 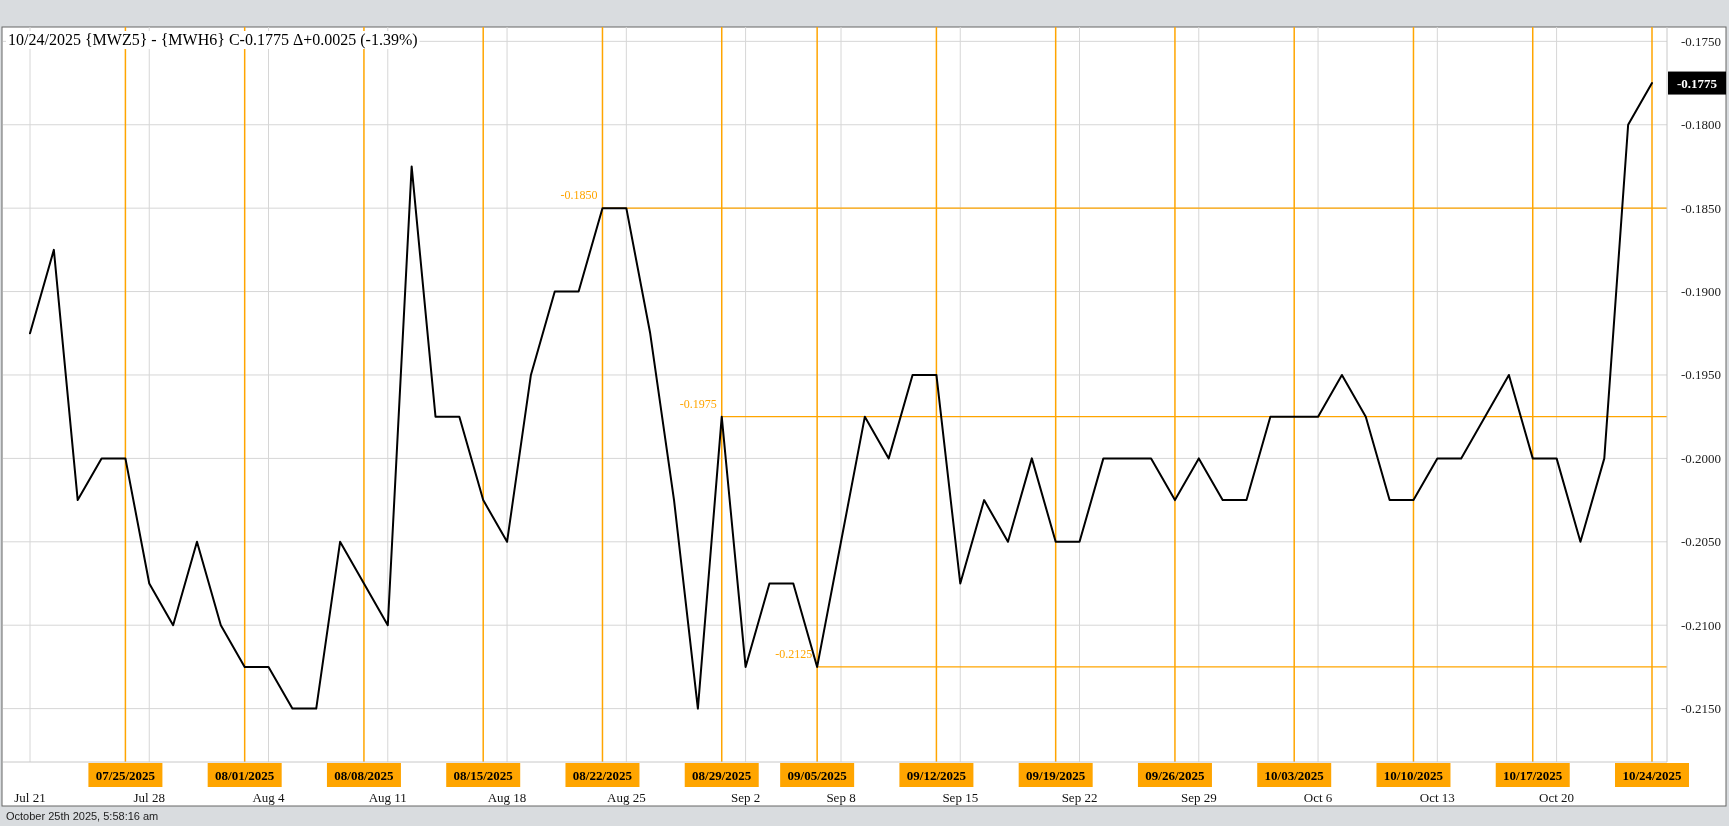 I want to click on x-tick-label: Sep 15, so click(x=960, y=797).